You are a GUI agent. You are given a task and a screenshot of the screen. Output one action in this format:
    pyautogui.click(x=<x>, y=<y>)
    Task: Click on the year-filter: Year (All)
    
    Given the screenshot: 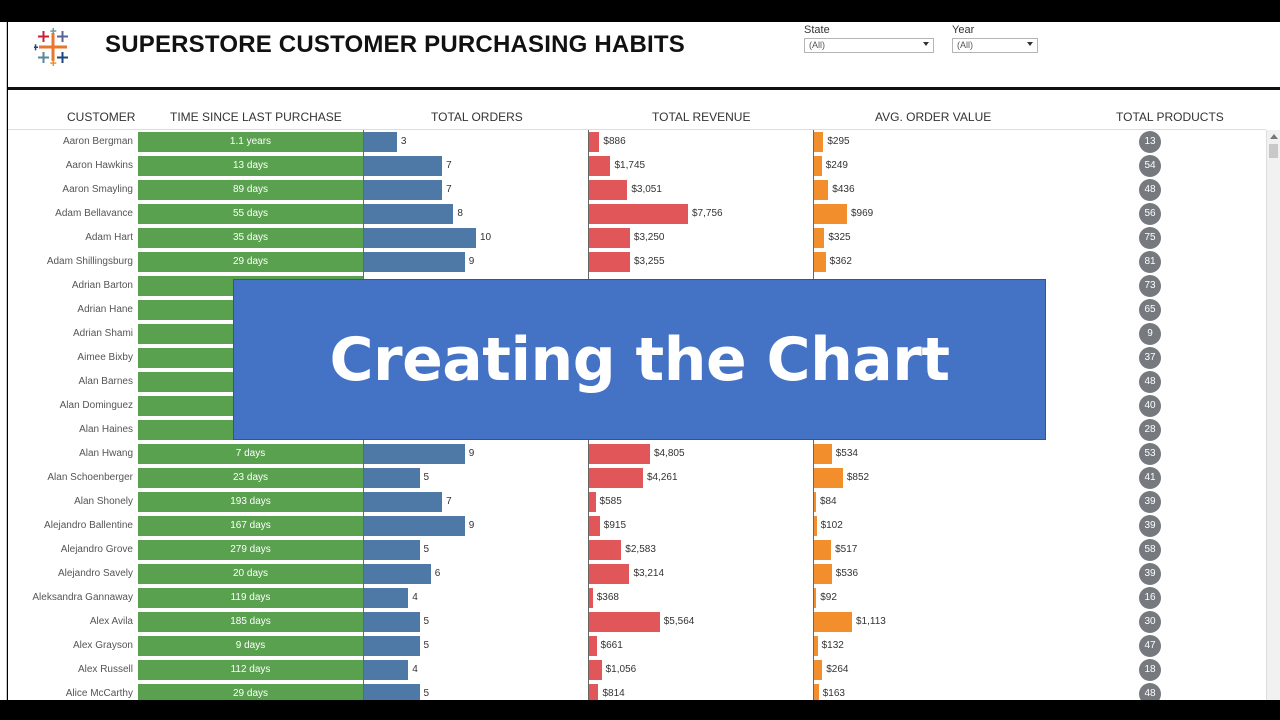 What is the action you would take?
    pyautogui.click(x=995, y=38)
    